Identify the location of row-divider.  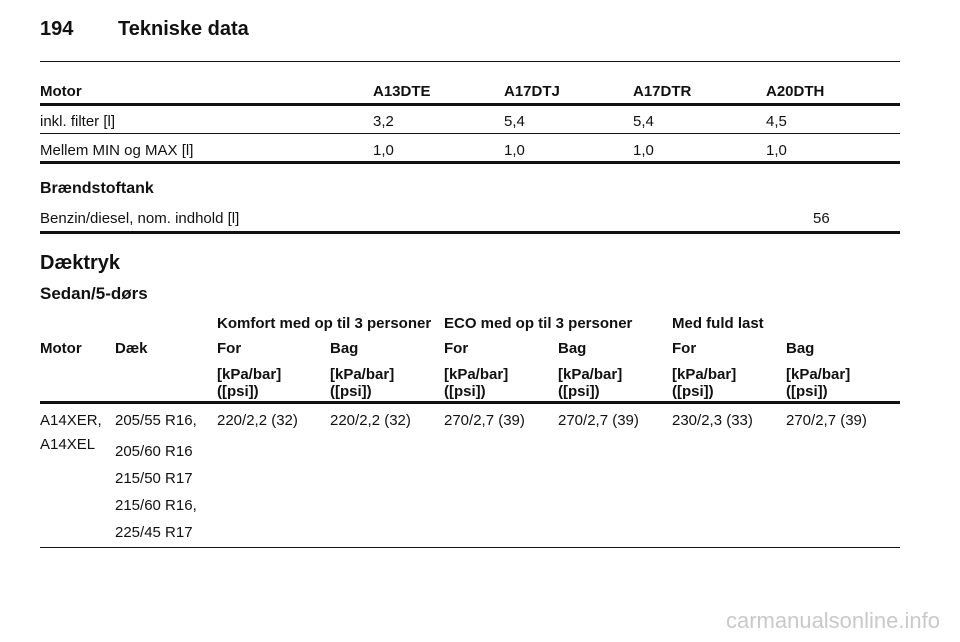
(470, 133).